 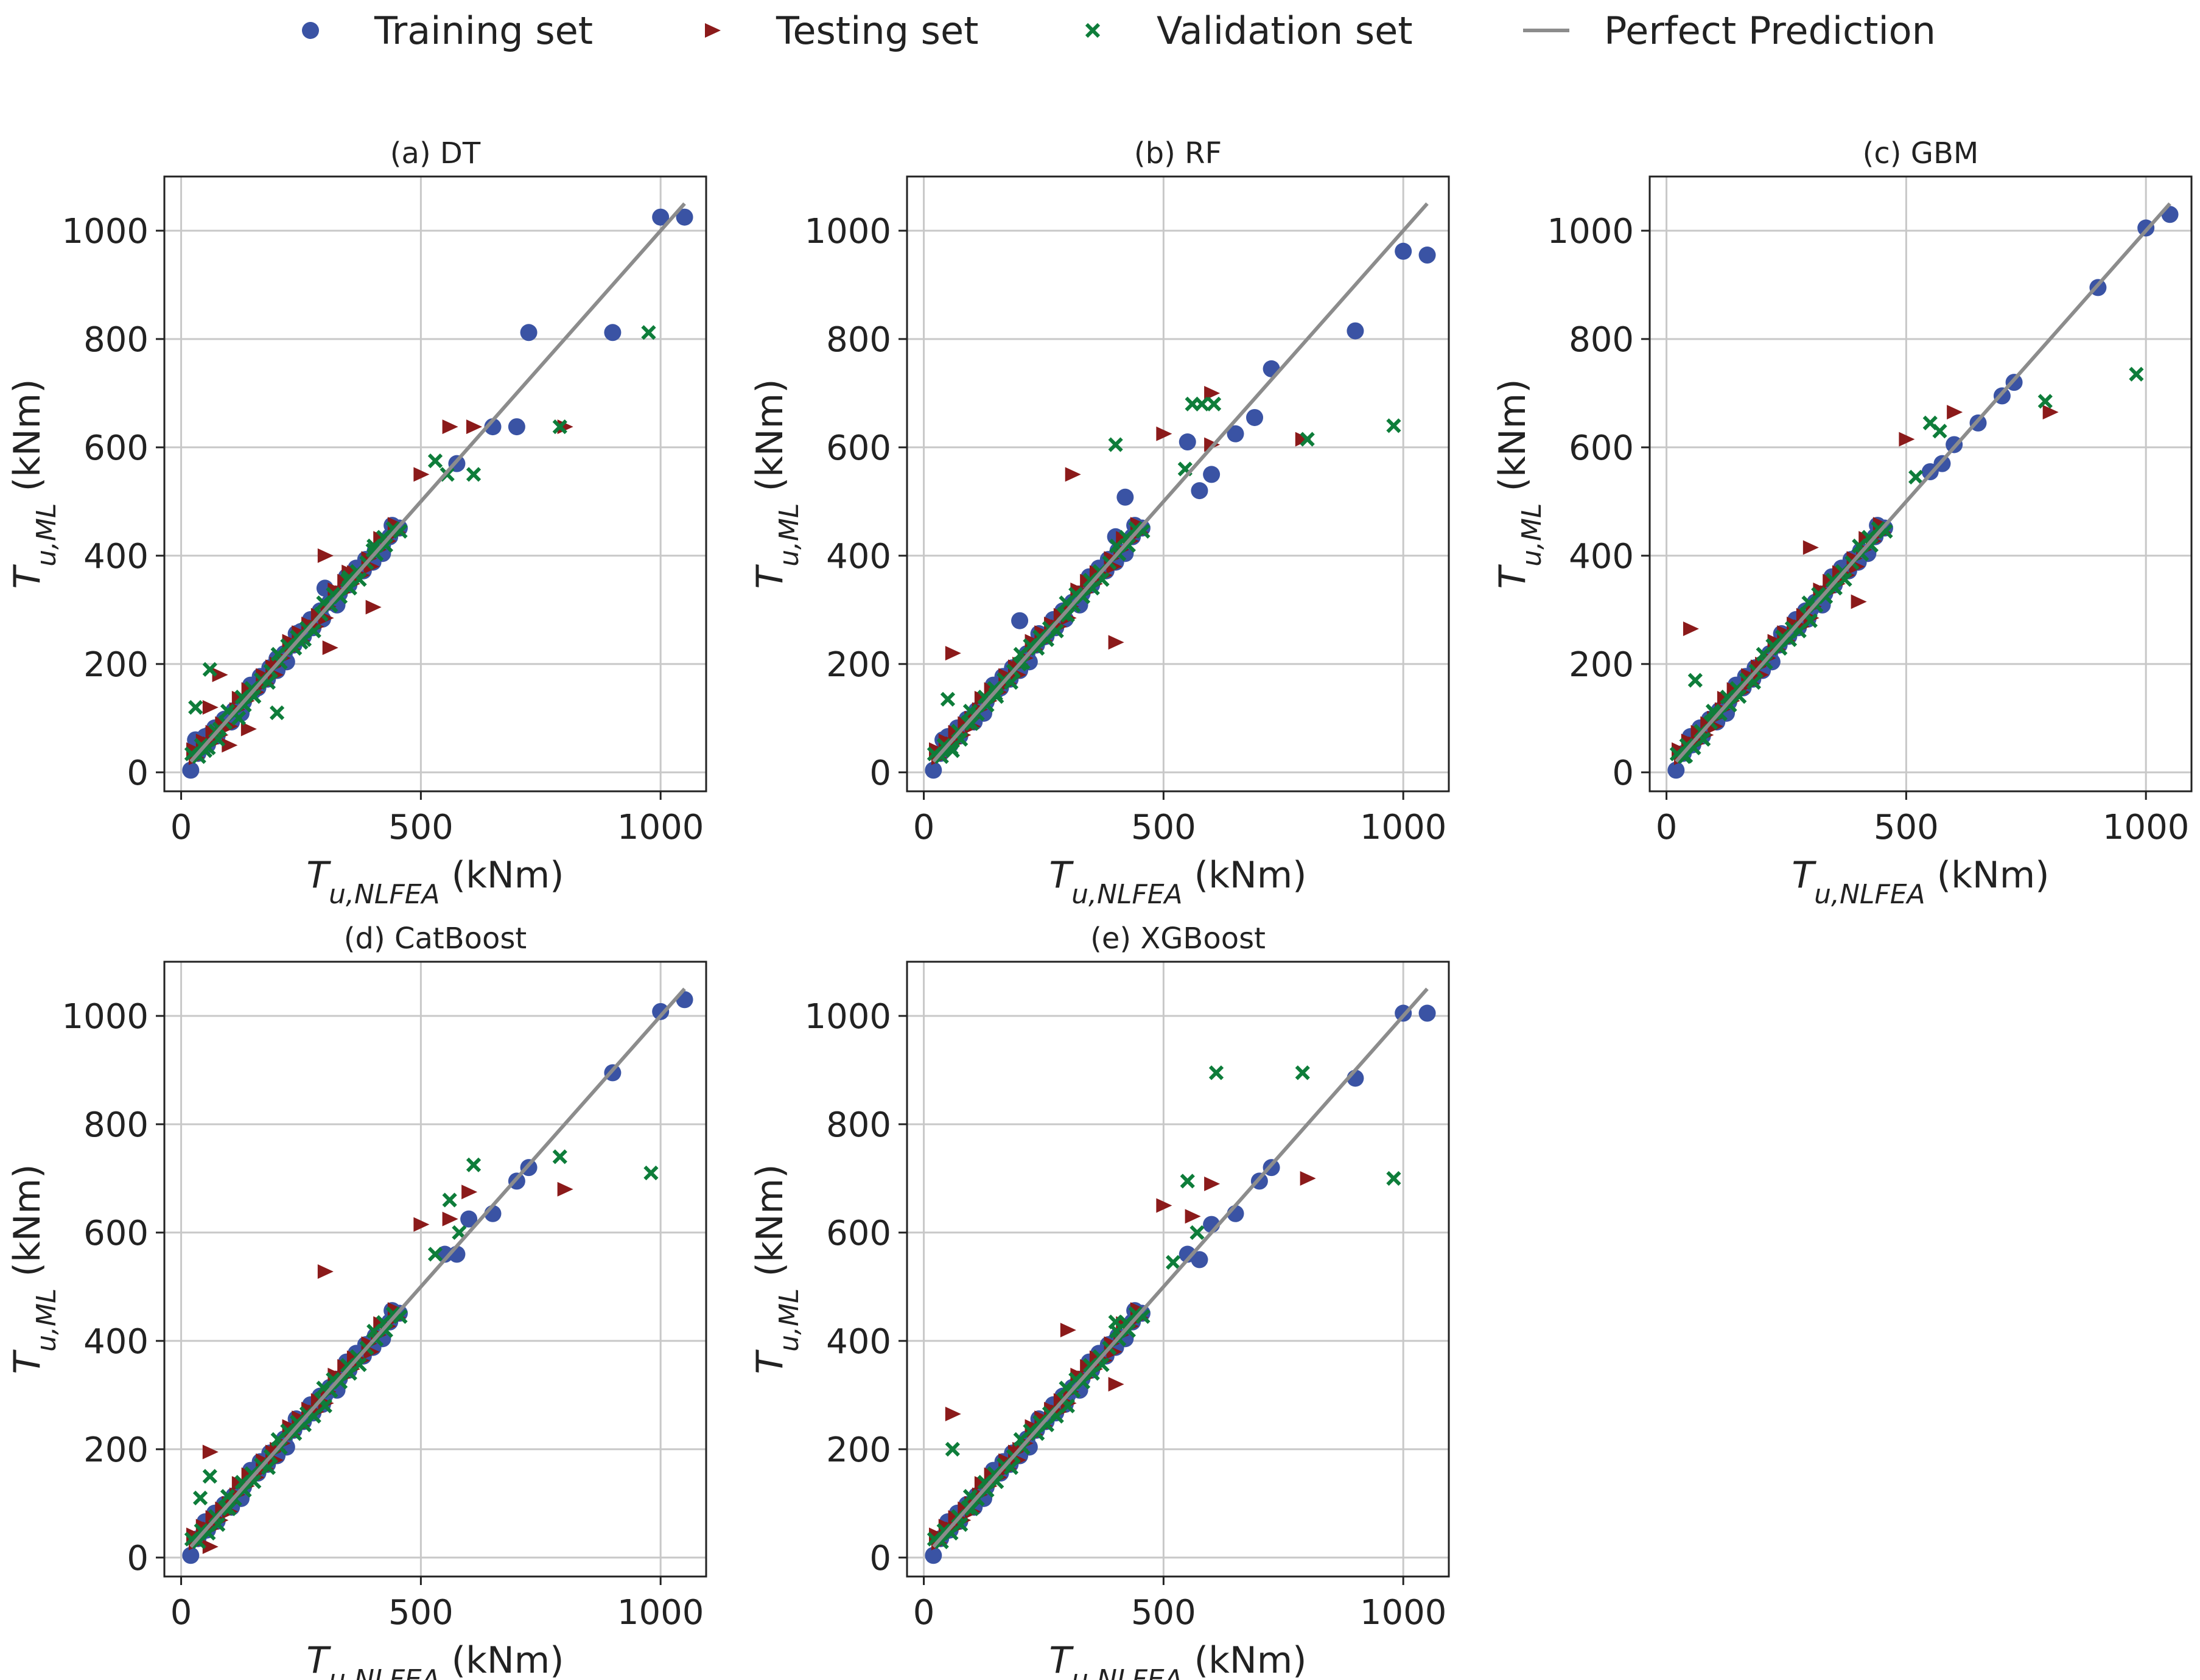 What do you see at coordinates (138, 1558) in the screenshot?
I see `y-tick-label: 0` at bounding box center [138, 1558].